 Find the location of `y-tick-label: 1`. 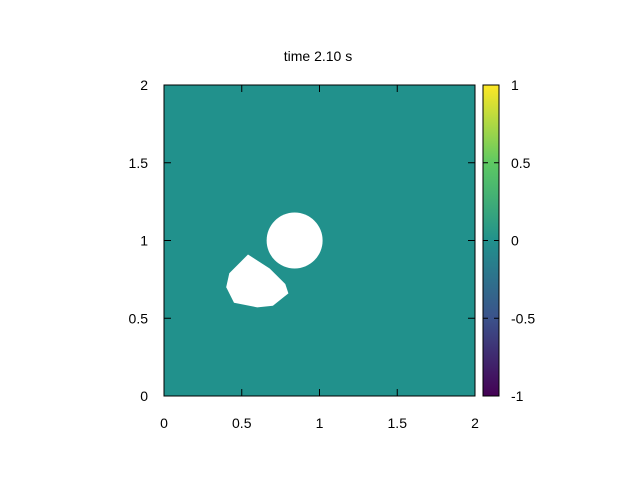

y-tick-label: 1 is located at coordinates (144, 241).